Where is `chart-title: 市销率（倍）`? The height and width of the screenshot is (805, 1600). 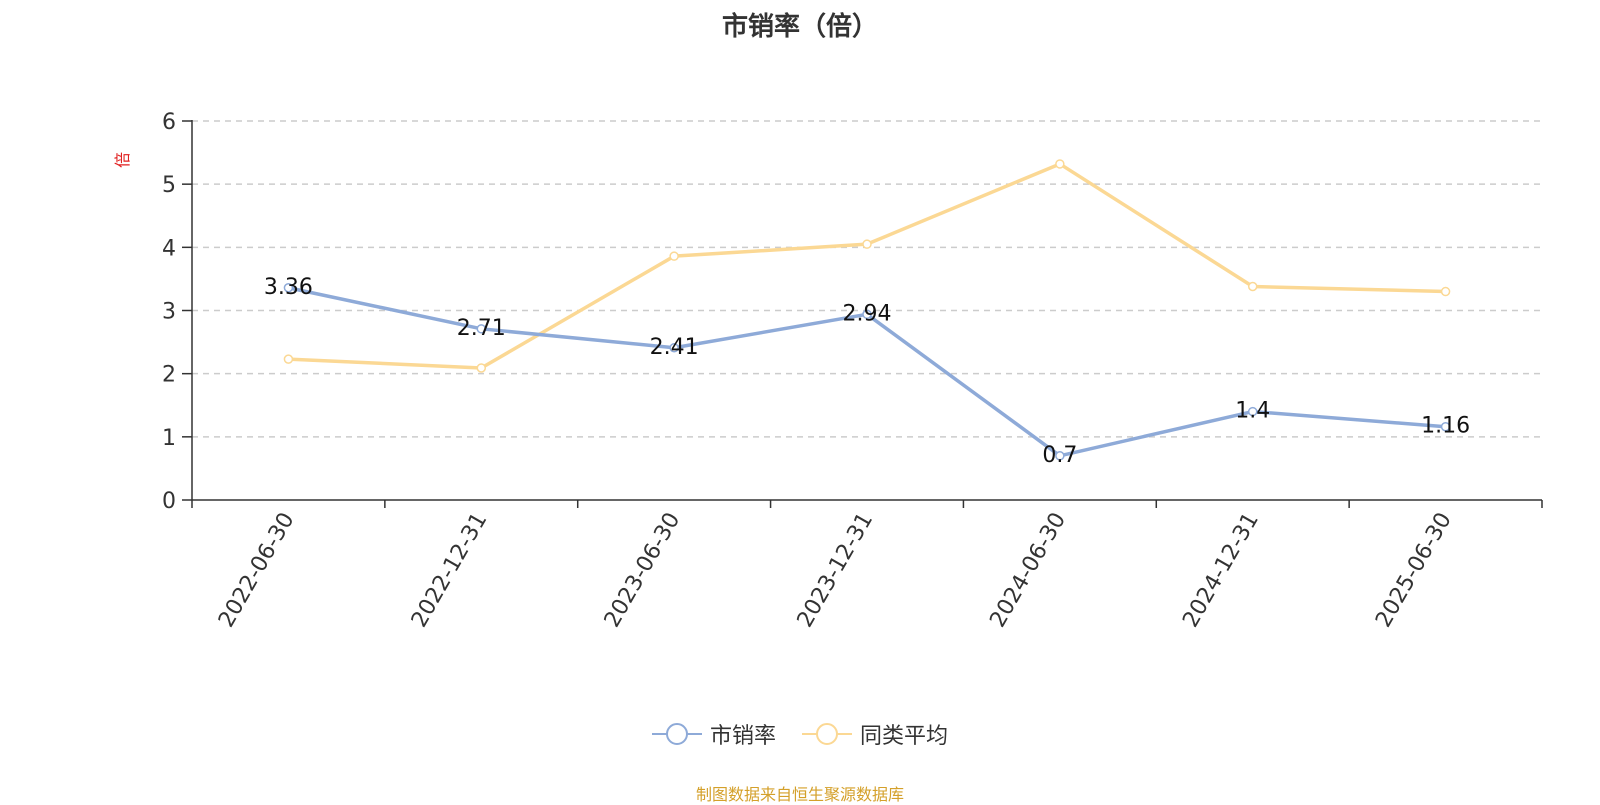
chart-title: 市销率（倍） is located at coordinates (799, 27).